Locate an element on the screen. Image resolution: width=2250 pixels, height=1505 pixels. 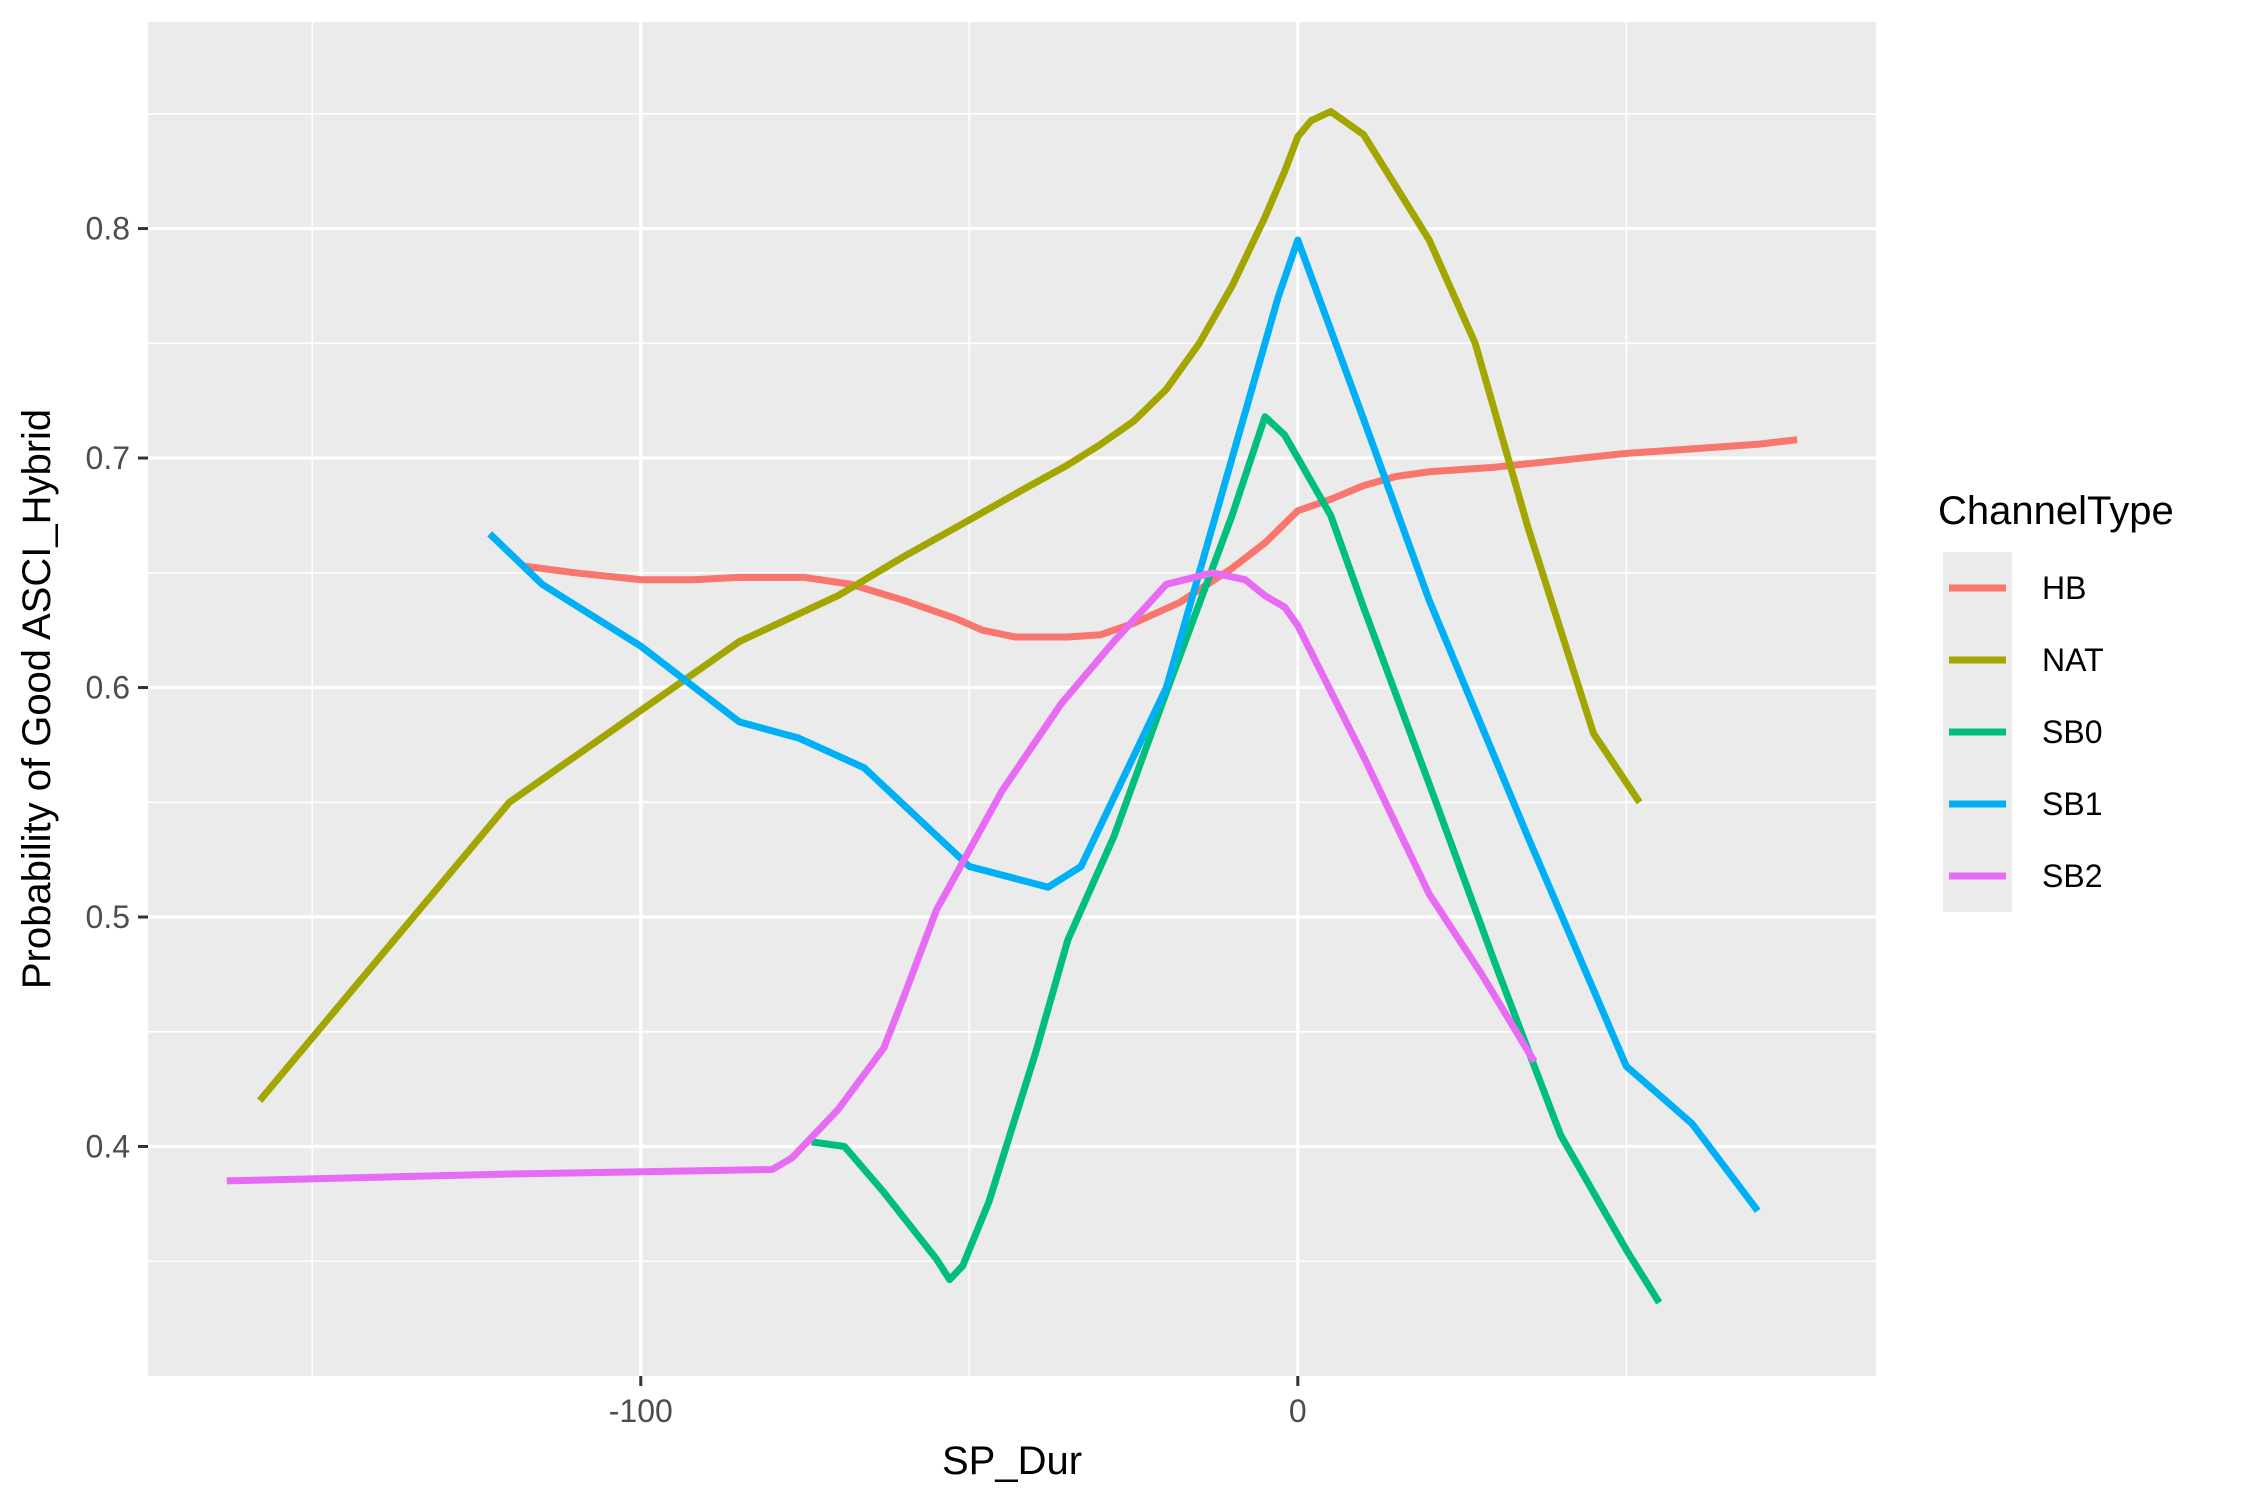
legend-label-hb: HB is located at coordinates (2064, 588).